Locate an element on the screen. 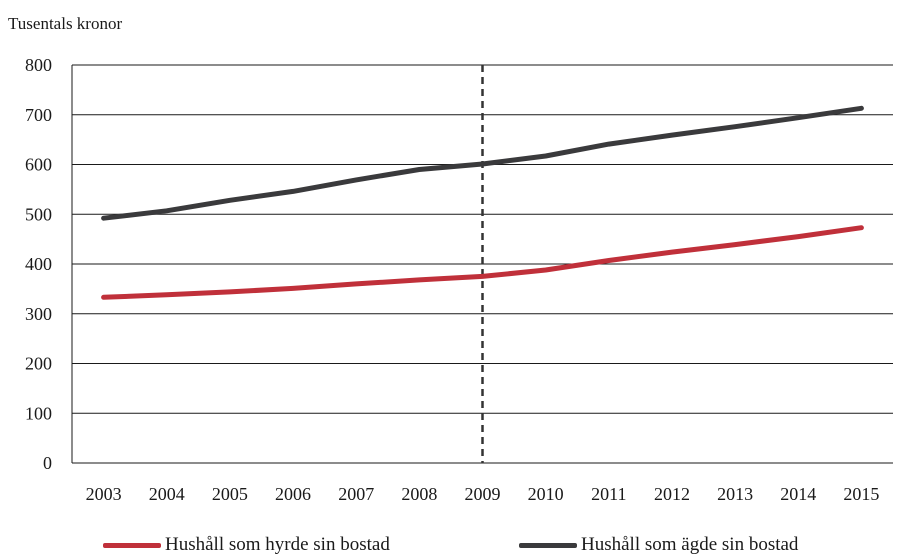 The image size is (906, 558). legend-swatch-owners is located at coordinates (548, 545).